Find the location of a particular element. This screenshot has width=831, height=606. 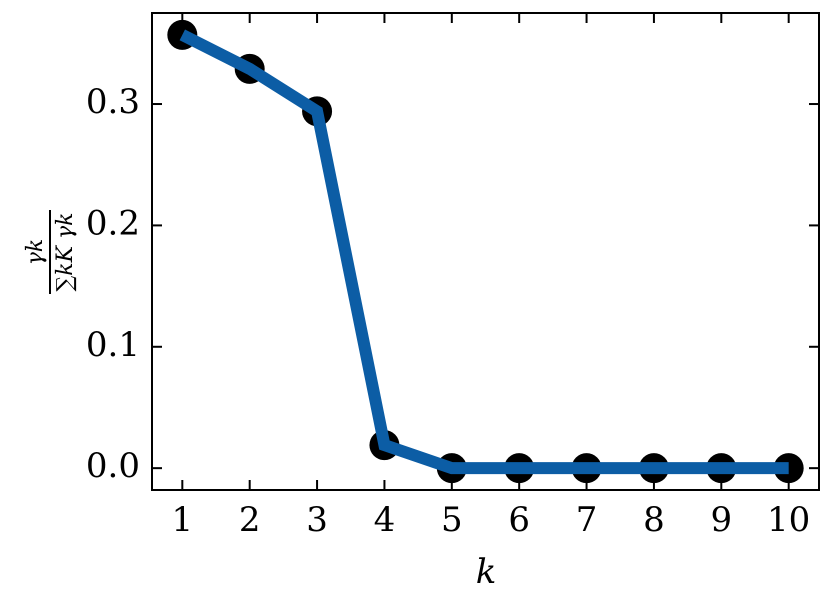

y-tick-label: 0.1 is located at coordinates (113, 345).